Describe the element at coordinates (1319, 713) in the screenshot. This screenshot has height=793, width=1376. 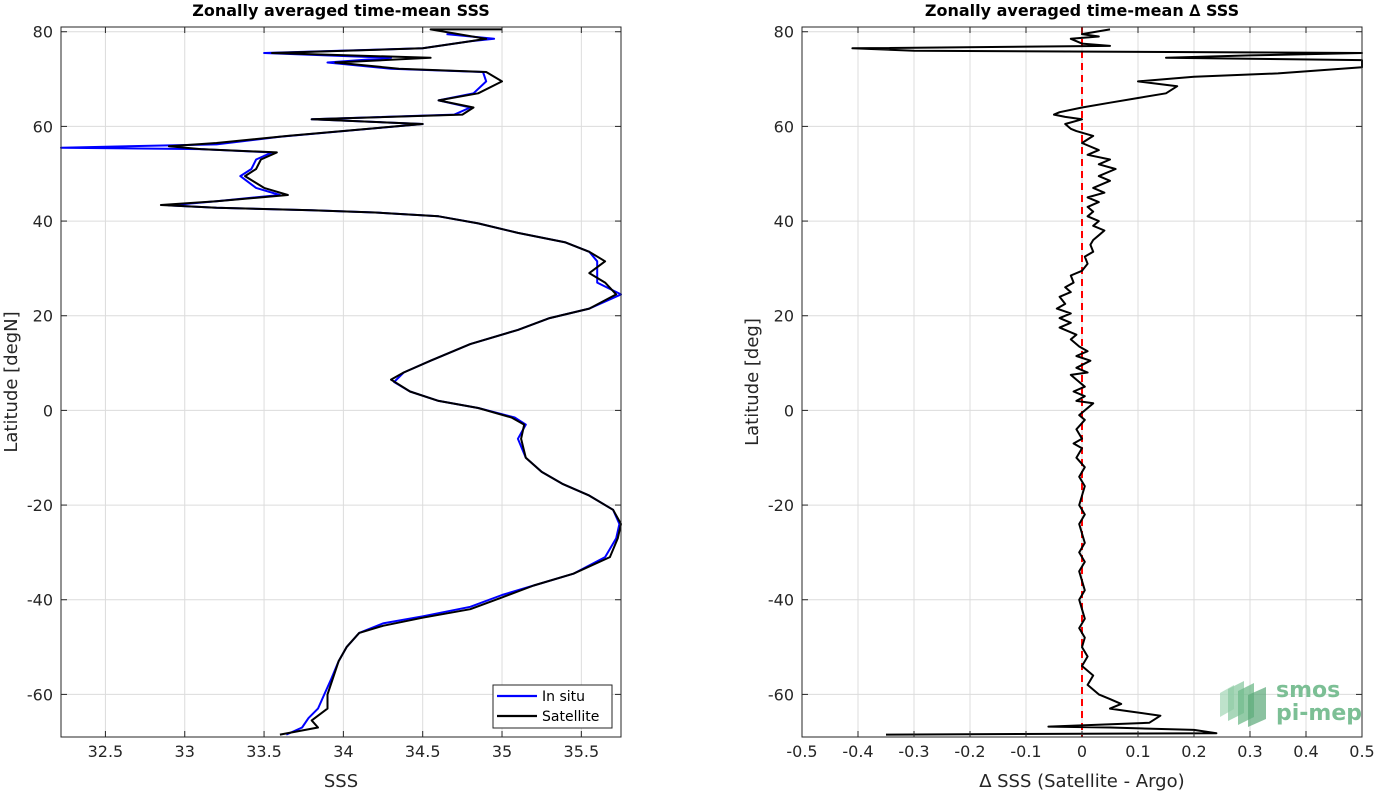
I see `logo-text-pi-mep: pi-mep` at that location.